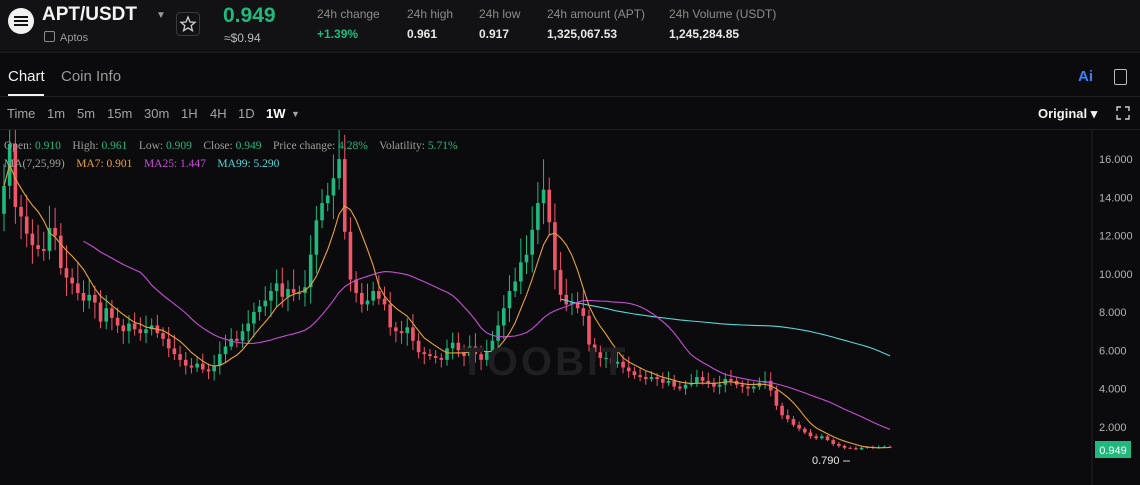 The height and width of the screenshot is (485, 1140). What do you see at coordinates (161, 15) in the screenshot?
I see `pair-dropdown-icon: ▼` at bounding box center [161, 15].